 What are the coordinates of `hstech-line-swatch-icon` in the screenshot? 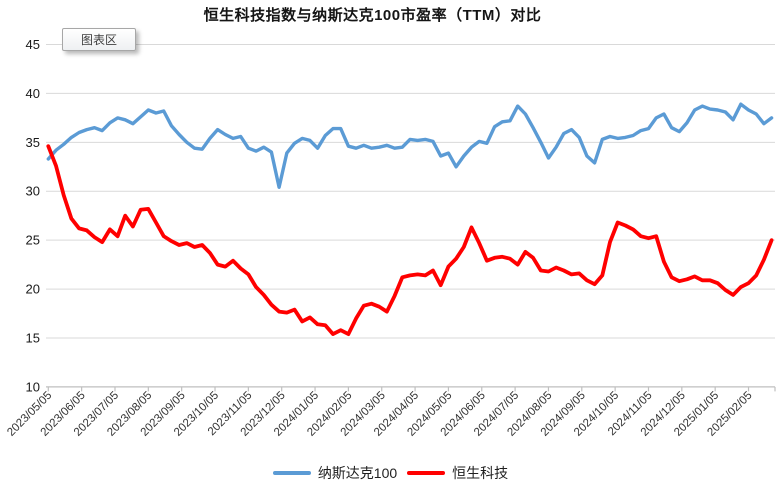 It's located at (426, 473).